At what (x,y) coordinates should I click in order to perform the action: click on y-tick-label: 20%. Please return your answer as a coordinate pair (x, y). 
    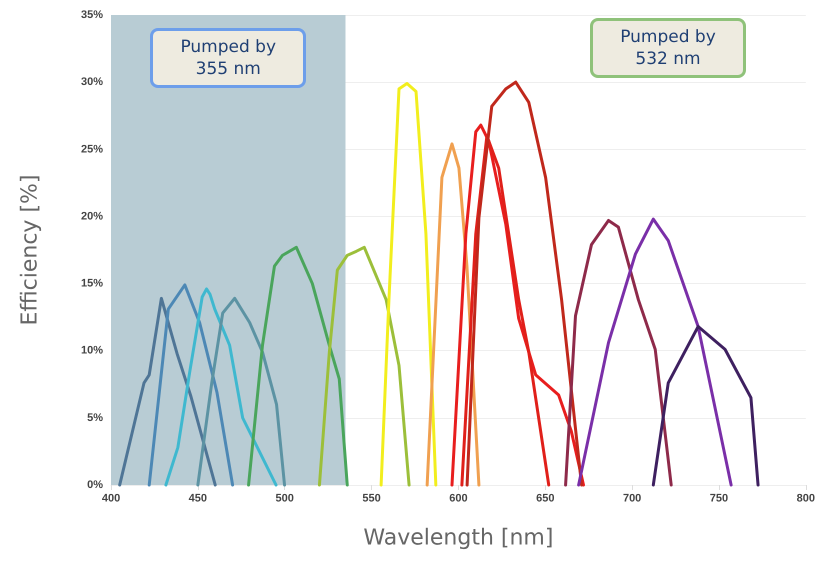
    Looking at the image, I should click on (92, 216).